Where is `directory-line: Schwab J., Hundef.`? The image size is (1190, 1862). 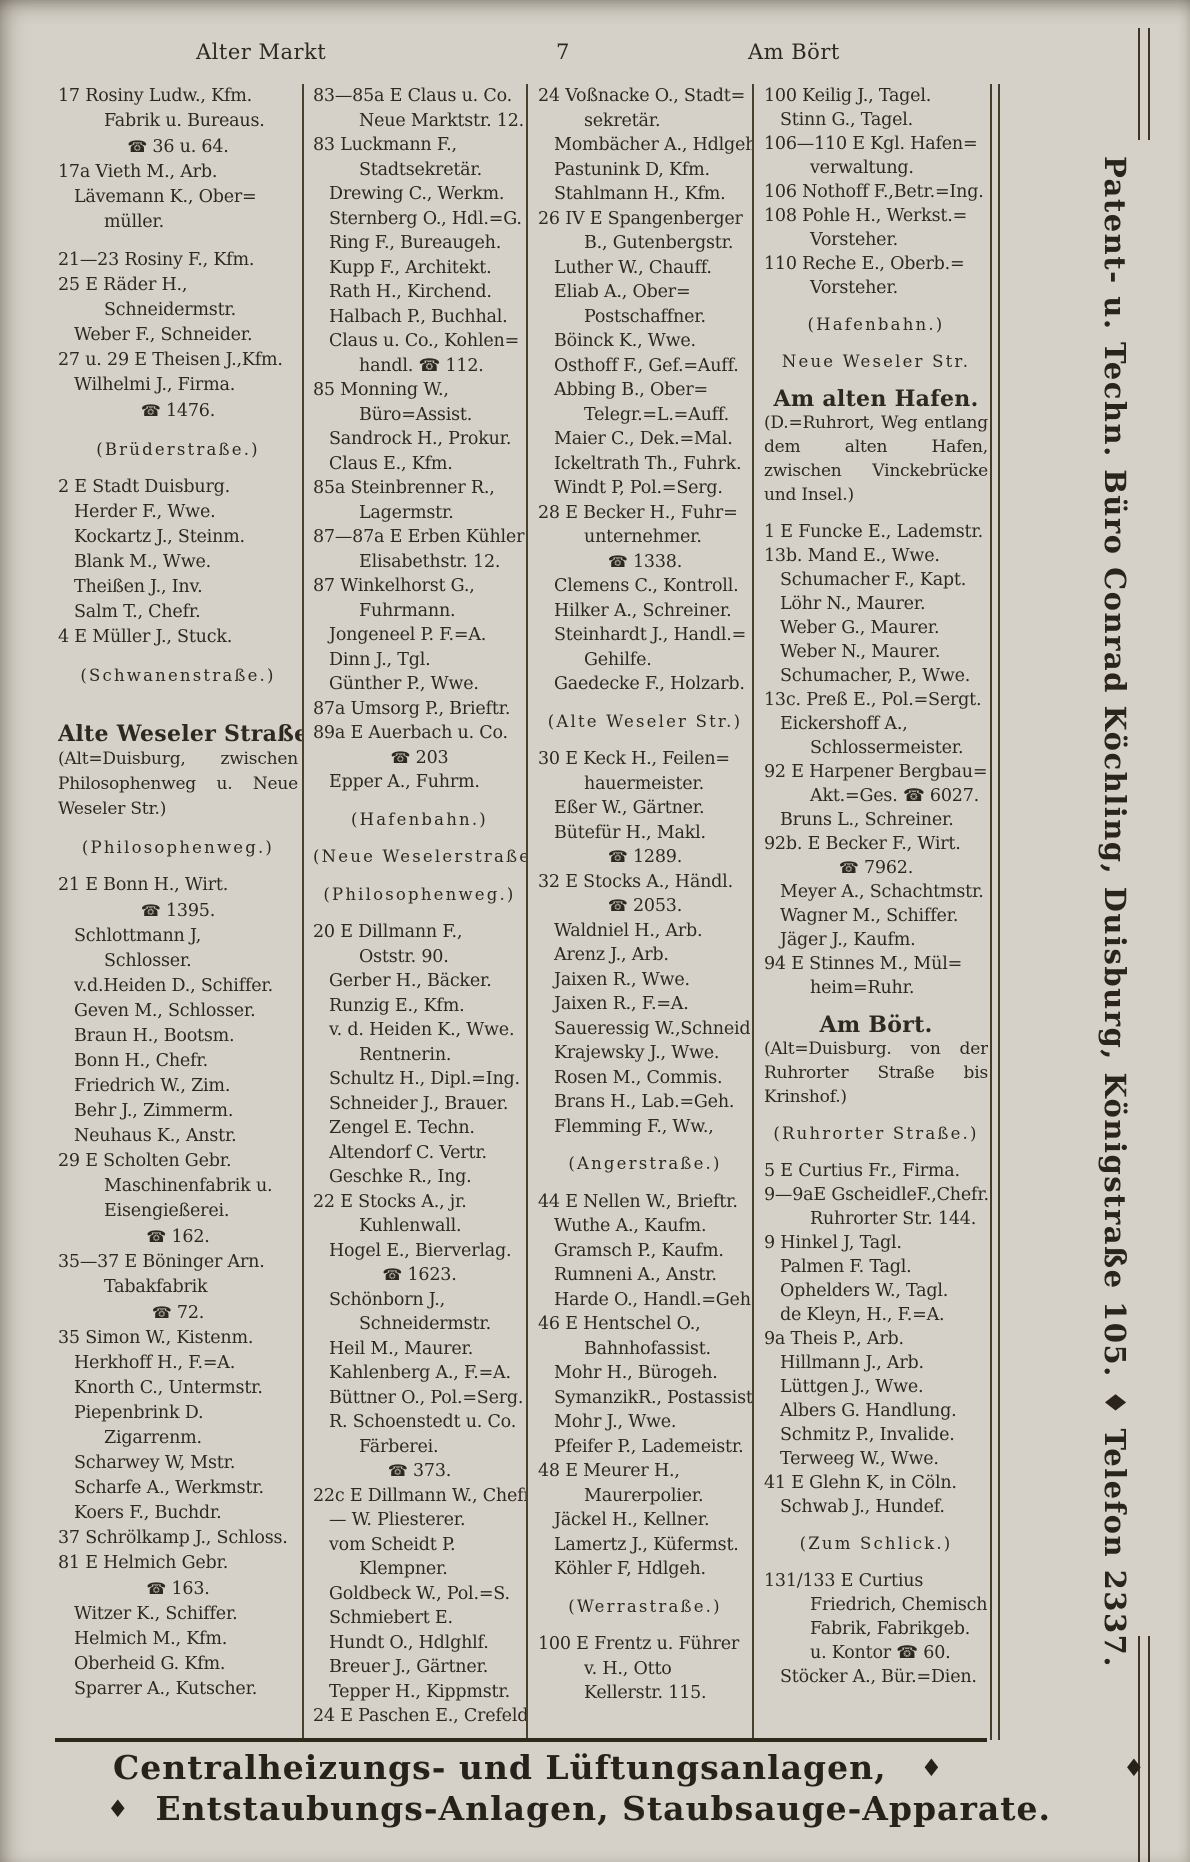
directory-line: Schwab J., Hundef. is located at coordinates (862, 1507).